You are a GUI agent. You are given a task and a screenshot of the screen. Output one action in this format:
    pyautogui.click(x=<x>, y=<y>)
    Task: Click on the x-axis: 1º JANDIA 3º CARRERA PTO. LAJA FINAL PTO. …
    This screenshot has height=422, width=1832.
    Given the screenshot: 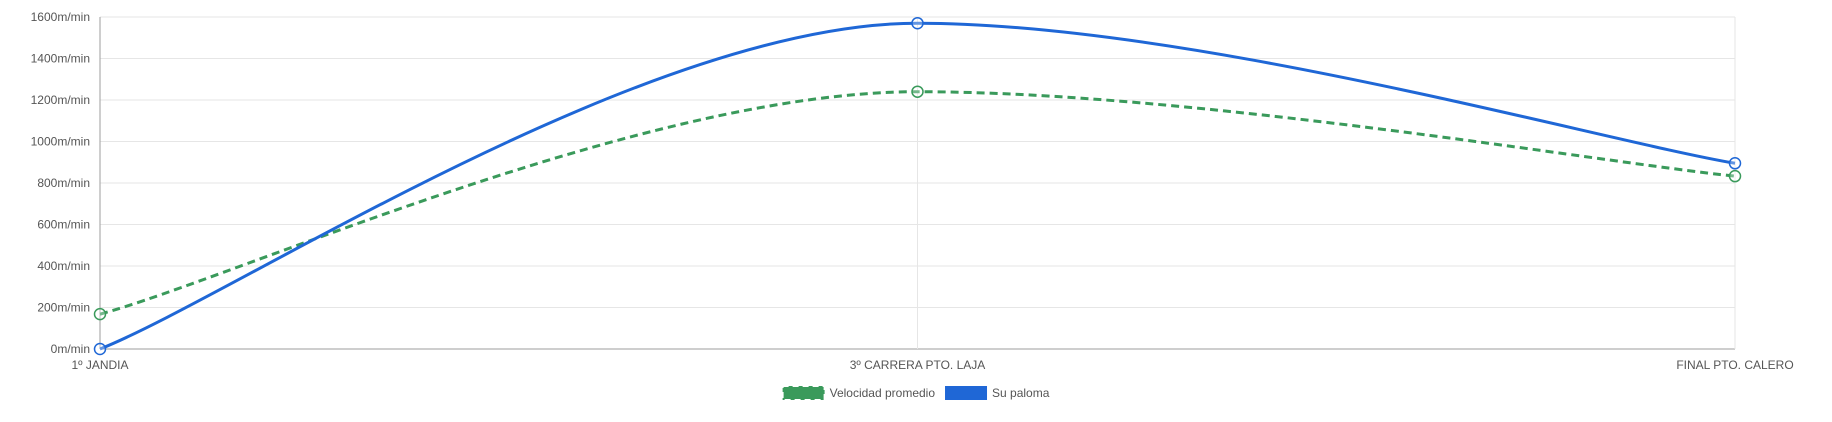 What is the action you would take?
    pyautogui.click(x=932, y=365)
    